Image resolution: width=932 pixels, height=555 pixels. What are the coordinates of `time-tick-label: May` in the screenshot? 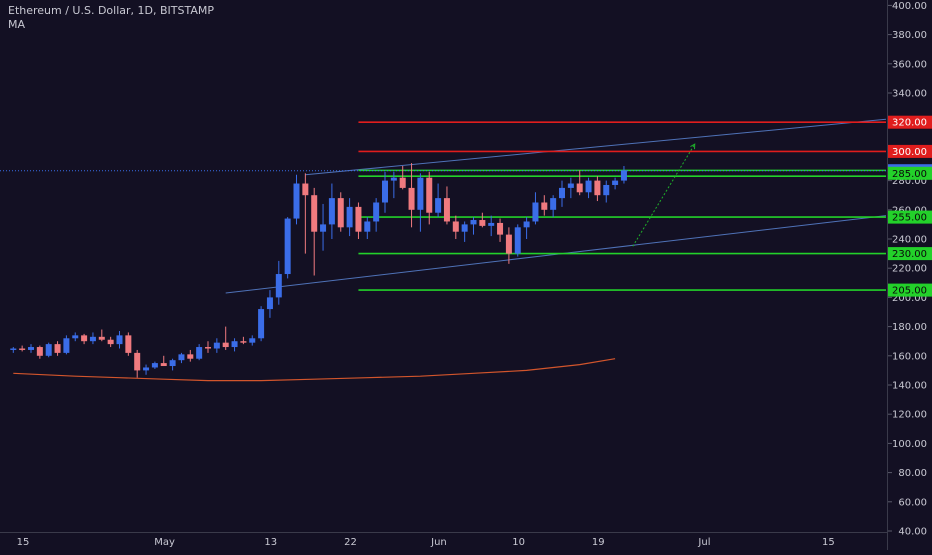 It's located at (164, 542).